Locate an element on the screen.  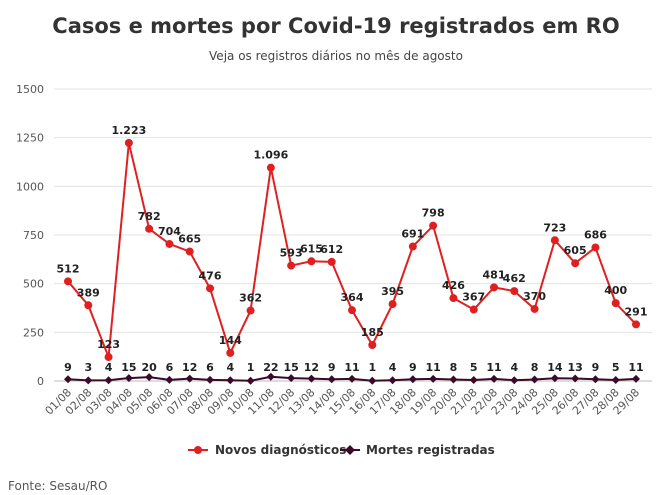
data-label-novos-diagnosticos: 400 is located at coordinates (615, 290).